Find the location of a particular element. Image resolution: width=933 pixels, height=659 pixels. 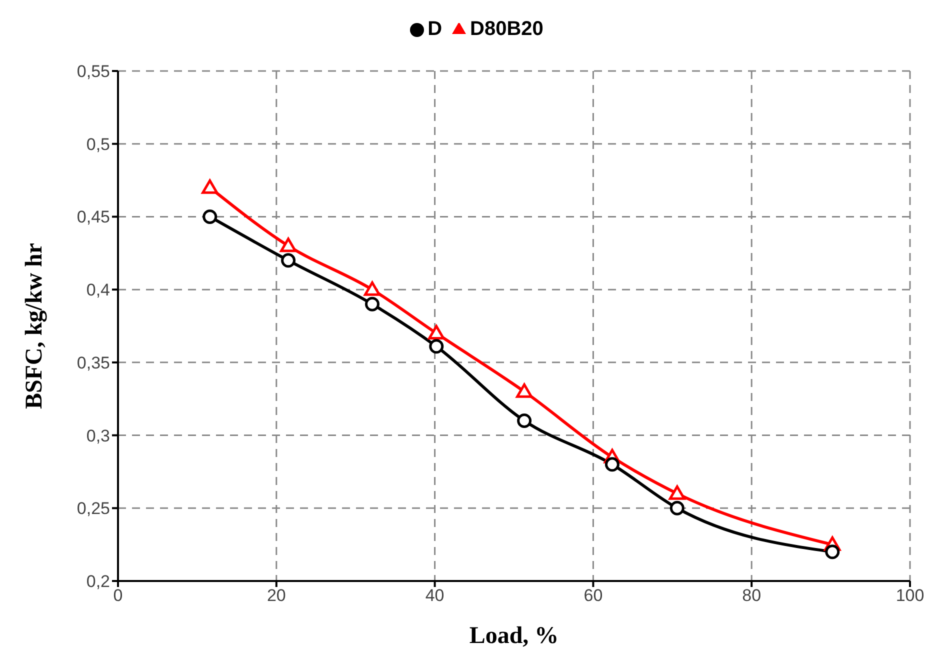

x-tick-label: 60 is located at coordinates (593, 596).